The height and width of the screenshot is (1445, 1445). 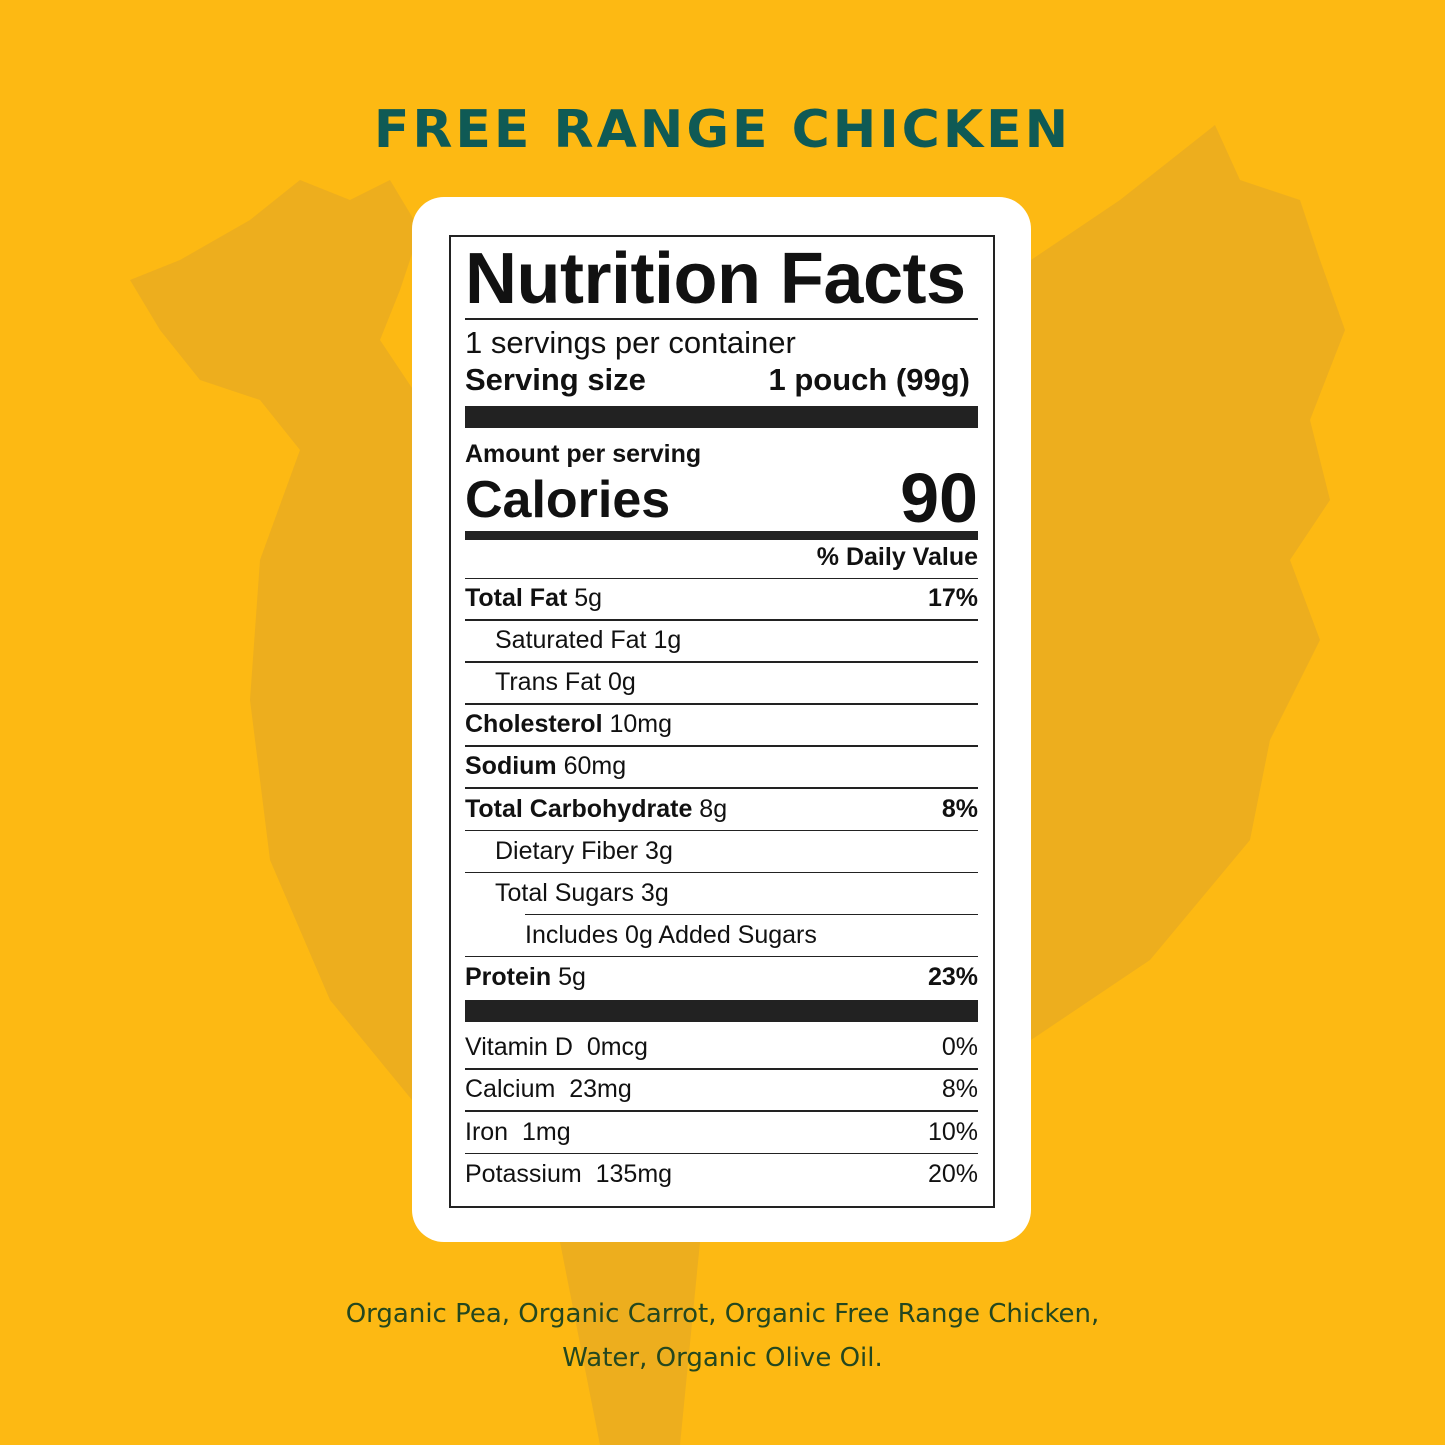 What do you see at coordinates (567, 850) in the screenshot?
I see `nutrient-name: Dietary Fiber` at bounding box center [567, 850].